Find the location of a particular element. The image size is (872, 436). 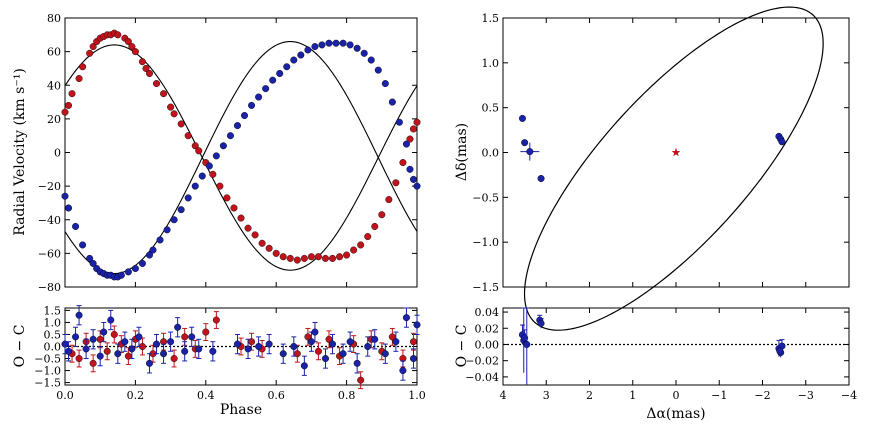

y-tick-label: 60 is located at coordinates (54, 52).